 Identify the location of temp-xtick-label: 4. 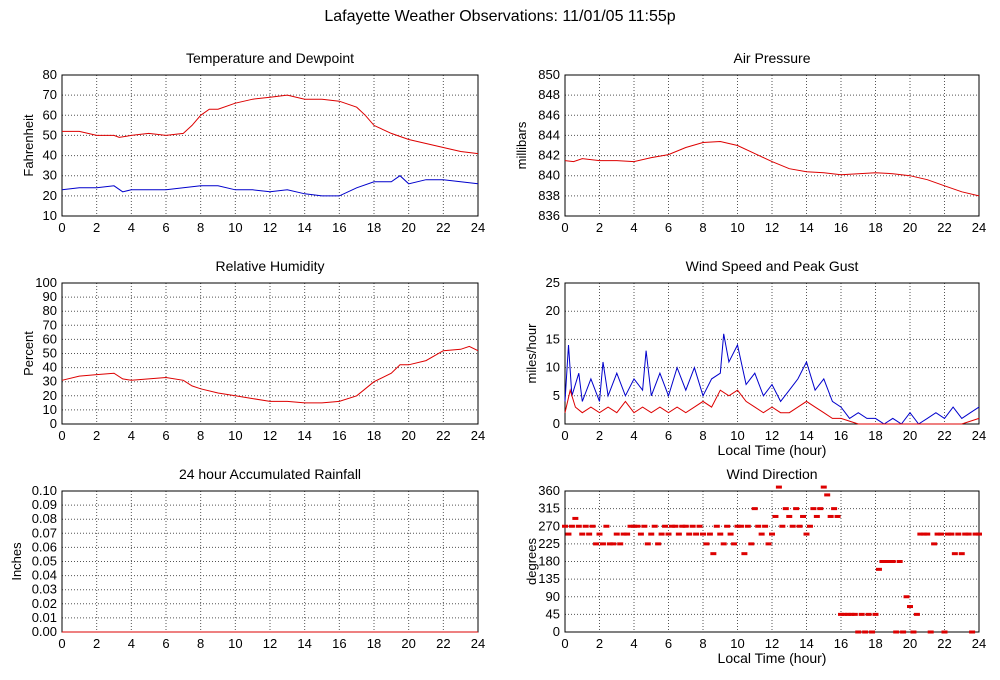
(131, 227).